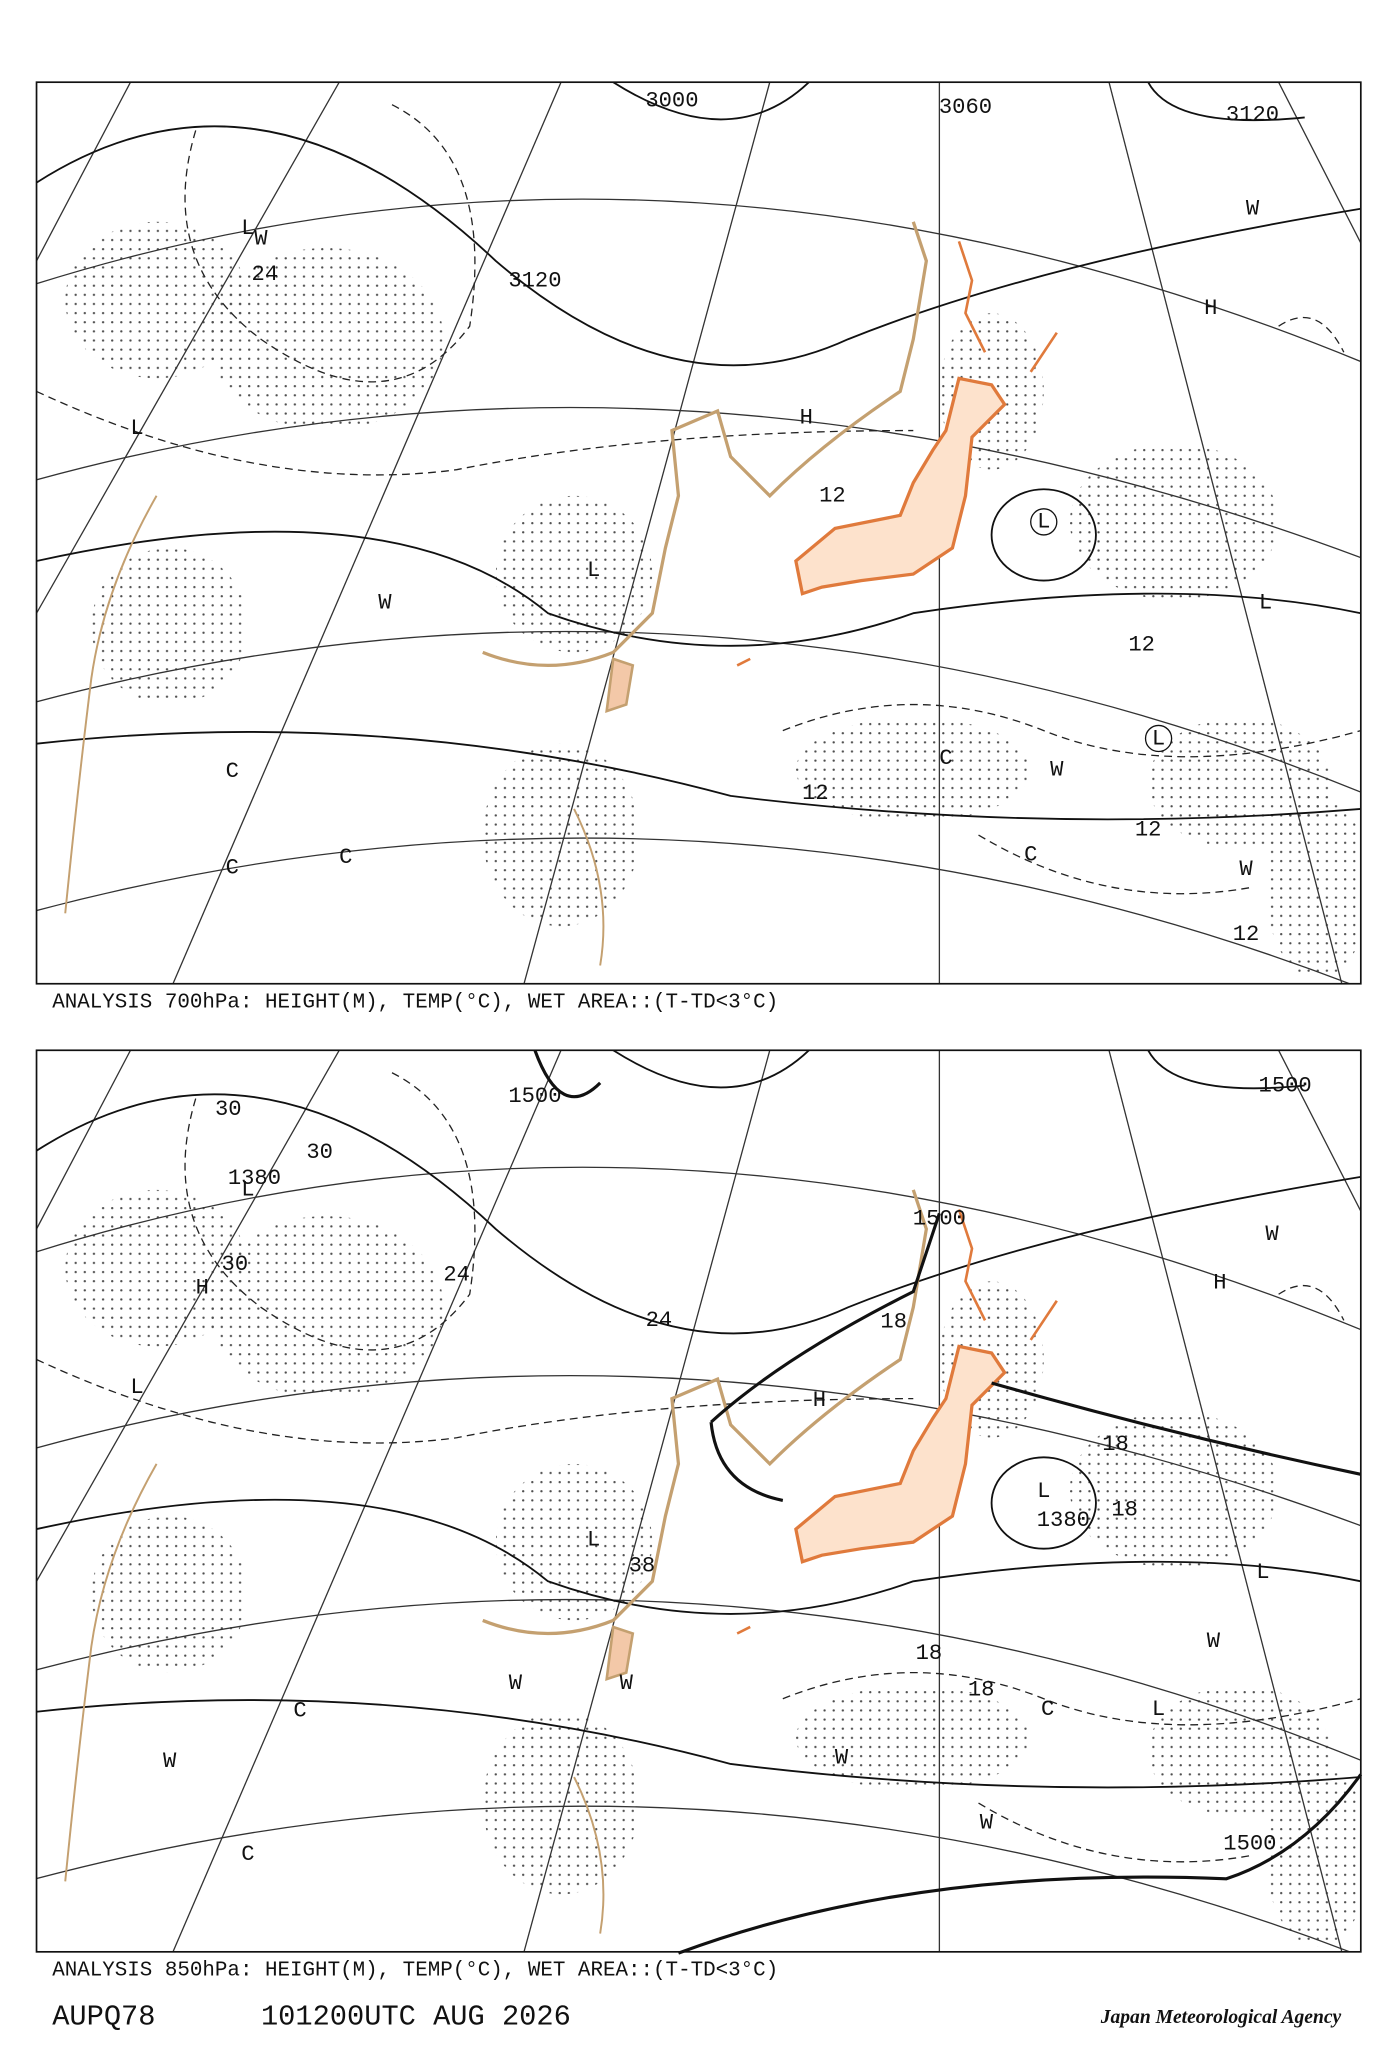 This screenshot has width=1400, height=2046. I want to click on map-label: 38, so click(642, 1565).